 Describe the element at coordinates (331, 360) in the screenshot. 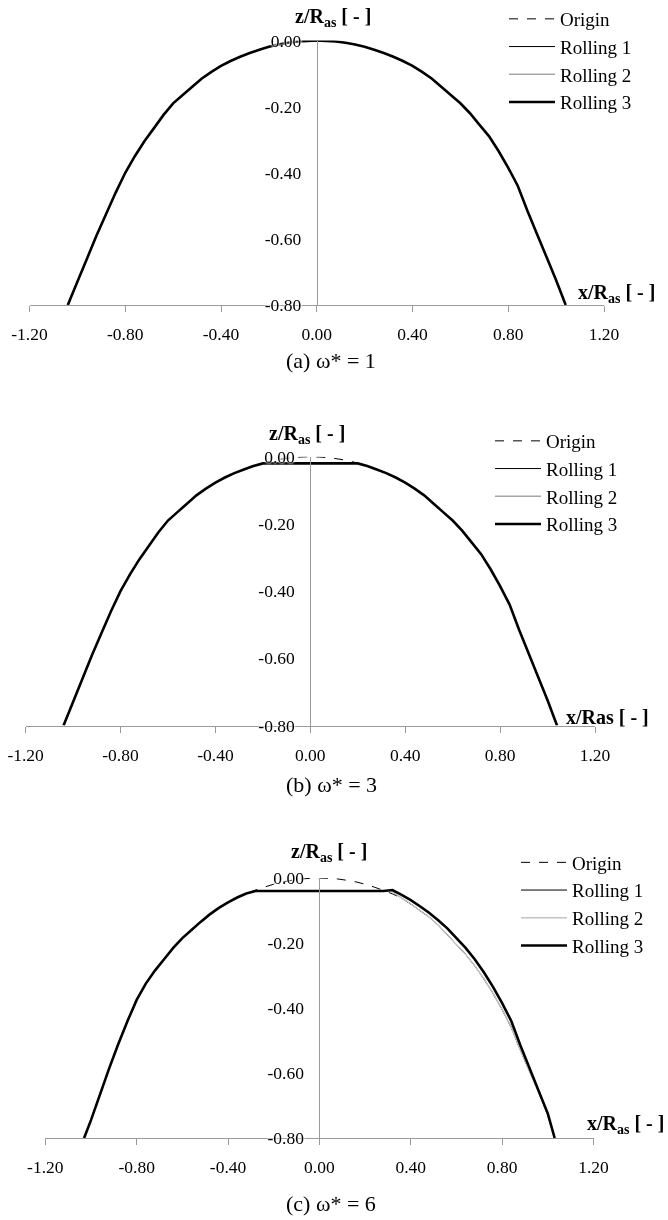

I see `text: (a) ω* = 1` at that location.